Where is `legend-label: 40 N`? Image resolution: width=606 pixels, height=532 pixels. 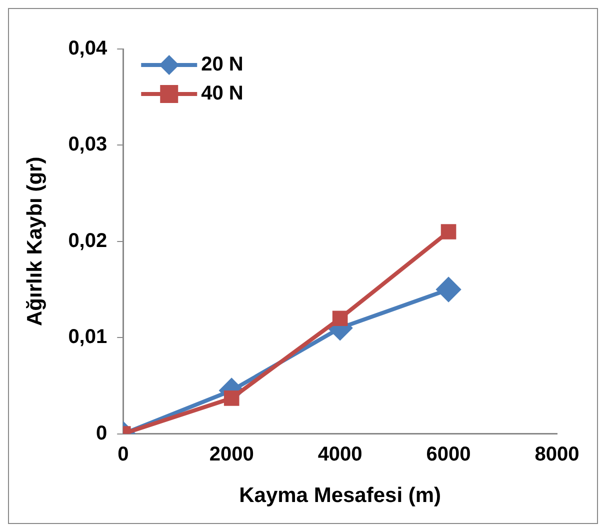 legend-label: 40 N is located at coordinates (222, 93).